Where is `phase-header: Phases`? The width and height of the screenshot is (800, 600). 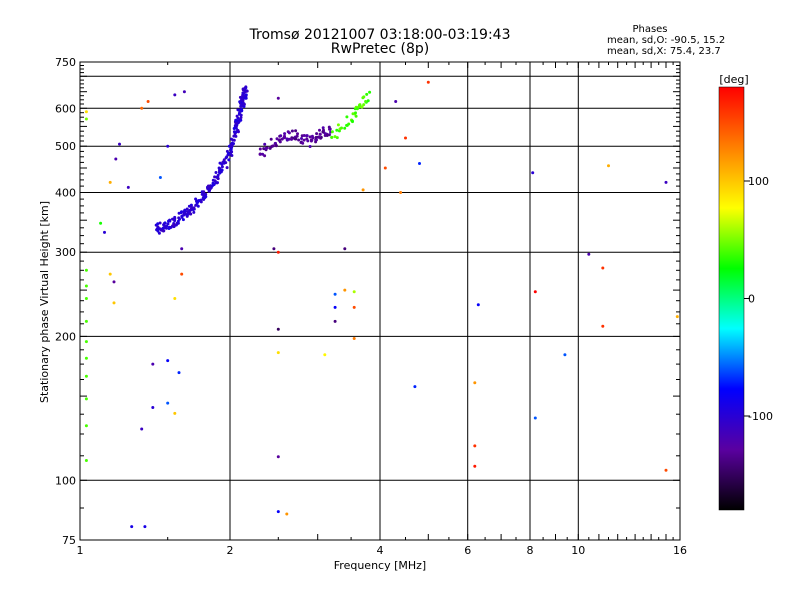
phase-header: Phases is located at coordinates (649, 29).